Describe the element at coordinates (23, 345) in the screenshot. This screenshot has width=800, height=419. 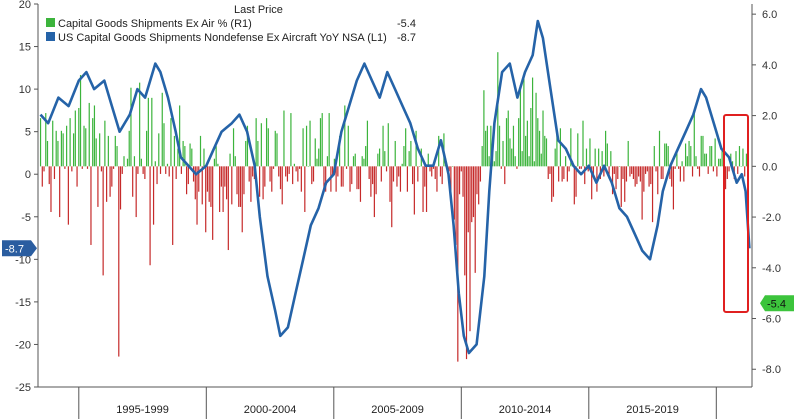
I see `left-tick-label: -20` at that location.